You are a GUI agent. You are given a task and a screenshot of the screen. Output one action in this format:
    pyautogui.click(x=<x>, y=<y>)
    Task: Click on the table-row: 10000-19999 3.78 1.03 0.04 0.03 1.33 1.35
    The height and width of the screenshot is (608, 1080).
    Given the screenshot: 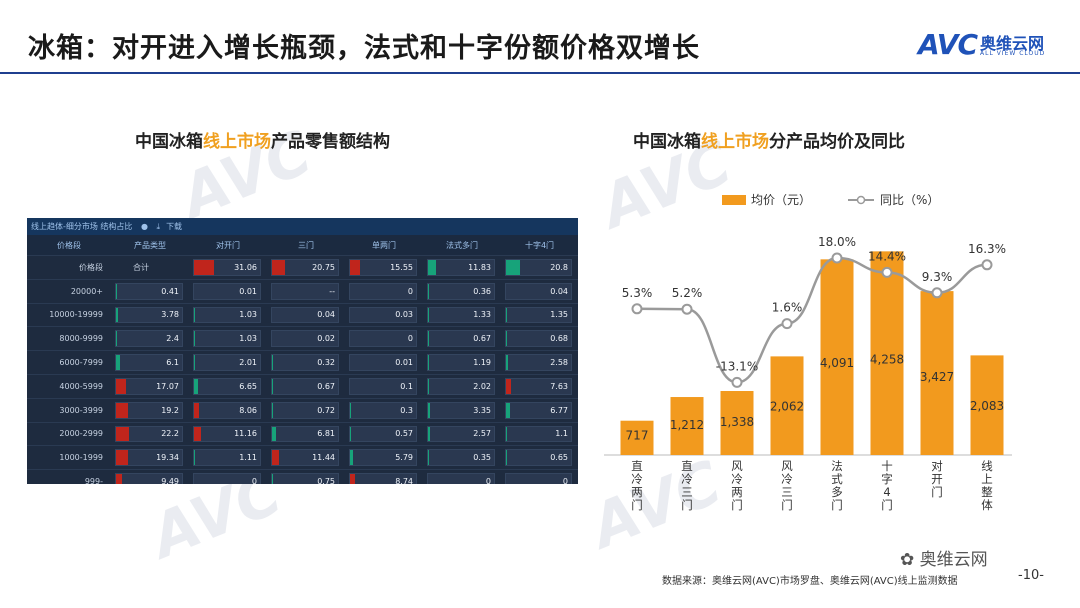 What is the action you would take?
    pyautogui.click(x=302, y=315)
    